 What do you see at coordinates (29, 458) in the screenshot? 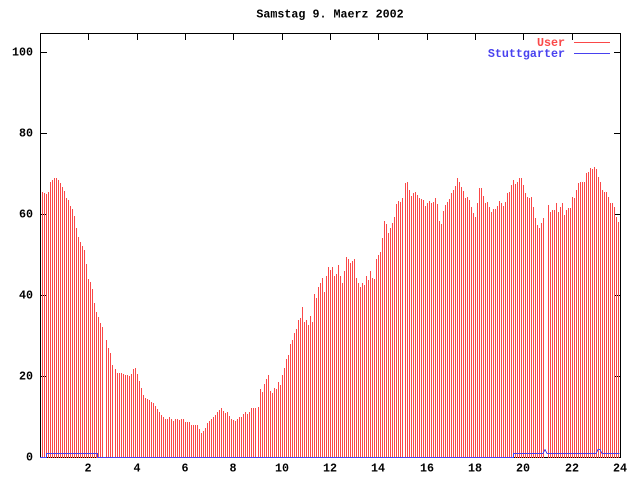
I see `svg-text: 0` at bounding box center [29, 458].